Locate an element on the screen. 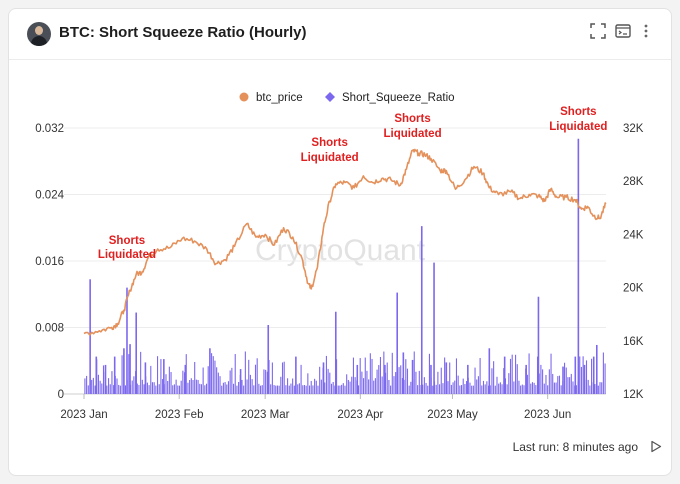  right-tick-label: 16K is located at coordinates (633, 342).